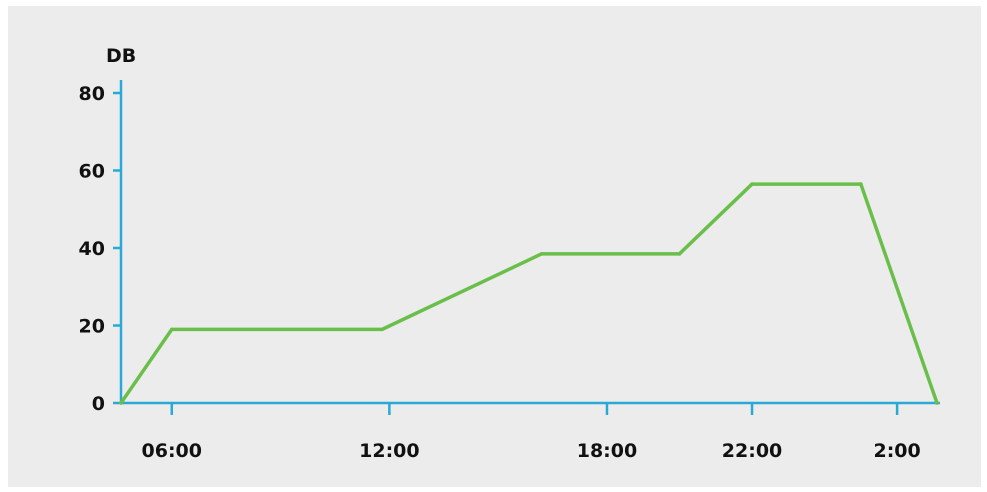  What do you see at coordinates (98, 404) in the screenshot?
I see `y-tick-label: 0` at bounding box center [98, 404].